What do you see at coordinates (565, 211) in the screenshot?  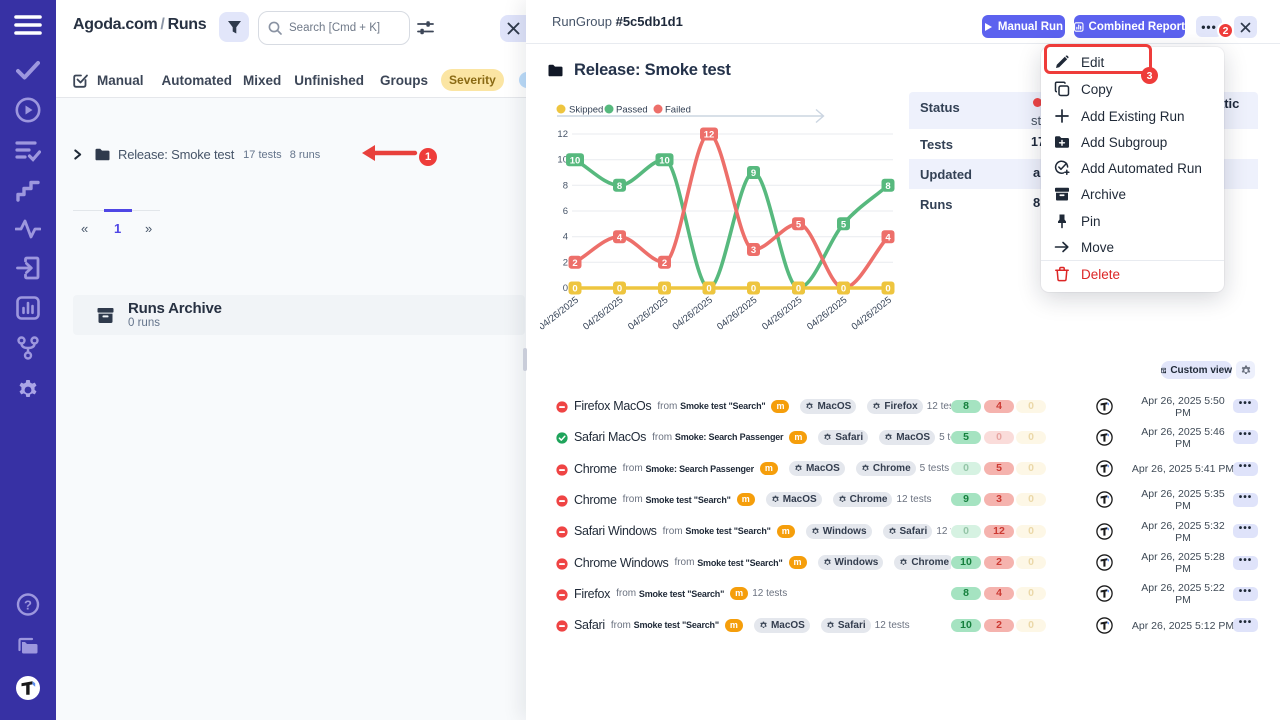 I see `svg-text: 6` at bounding box center [565, 211].